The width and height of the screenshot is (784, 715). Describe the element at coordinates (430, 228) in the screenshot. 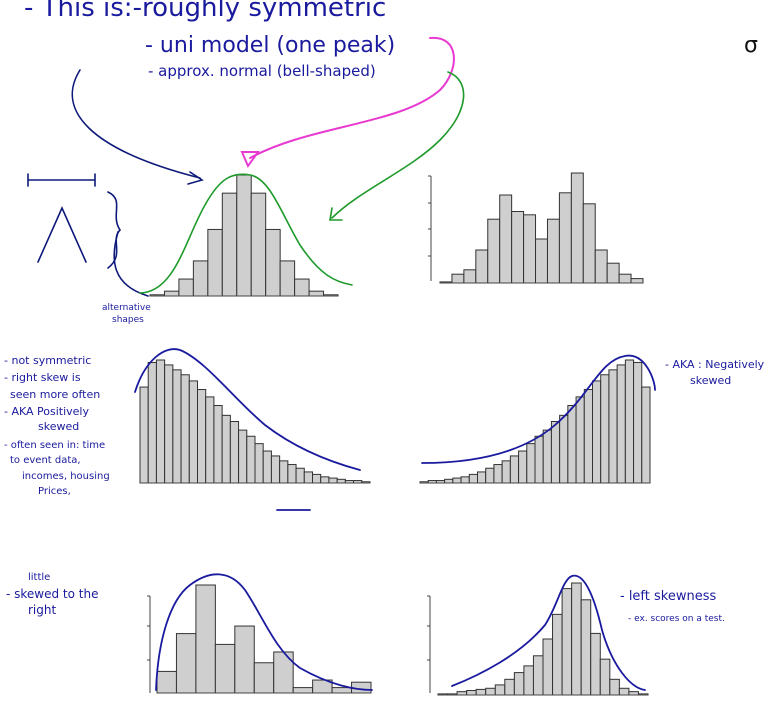

I see `bimodal-y-axis` at that location.